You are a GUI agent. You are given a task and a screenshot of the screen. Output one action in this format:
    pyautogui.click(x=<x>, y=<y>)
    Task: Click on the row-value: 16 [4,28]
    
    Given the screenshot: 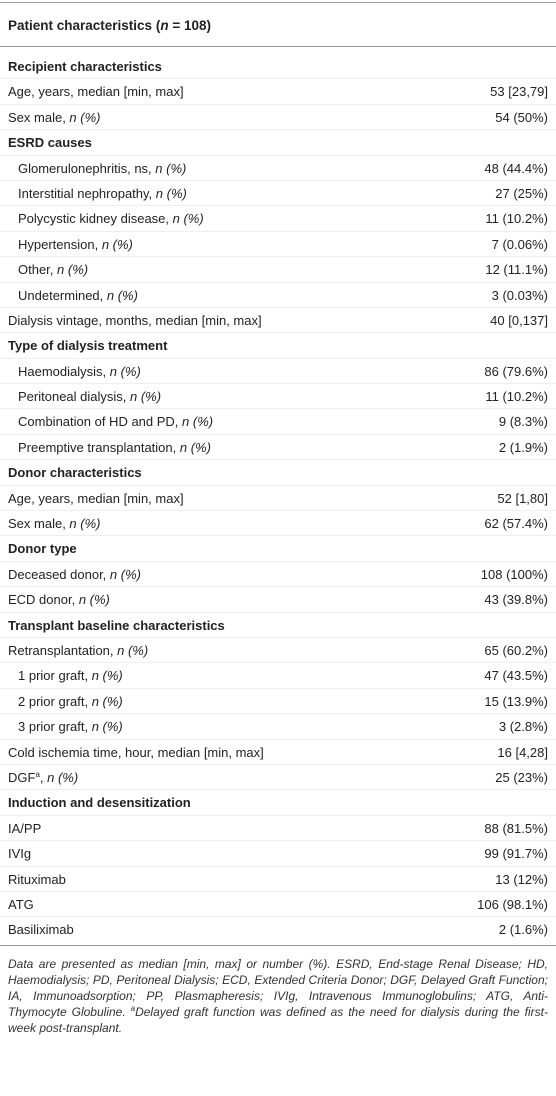 What is the action you would take?
    pyautogui.click(x=522, y=752)
    